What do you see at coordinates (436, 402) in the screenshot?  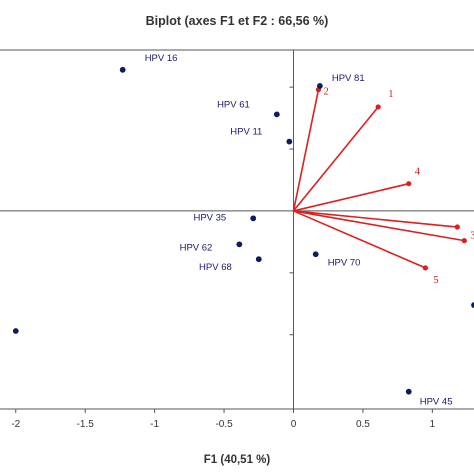 I see `observation-label: HPV 45` at bounding box center [436, 402].